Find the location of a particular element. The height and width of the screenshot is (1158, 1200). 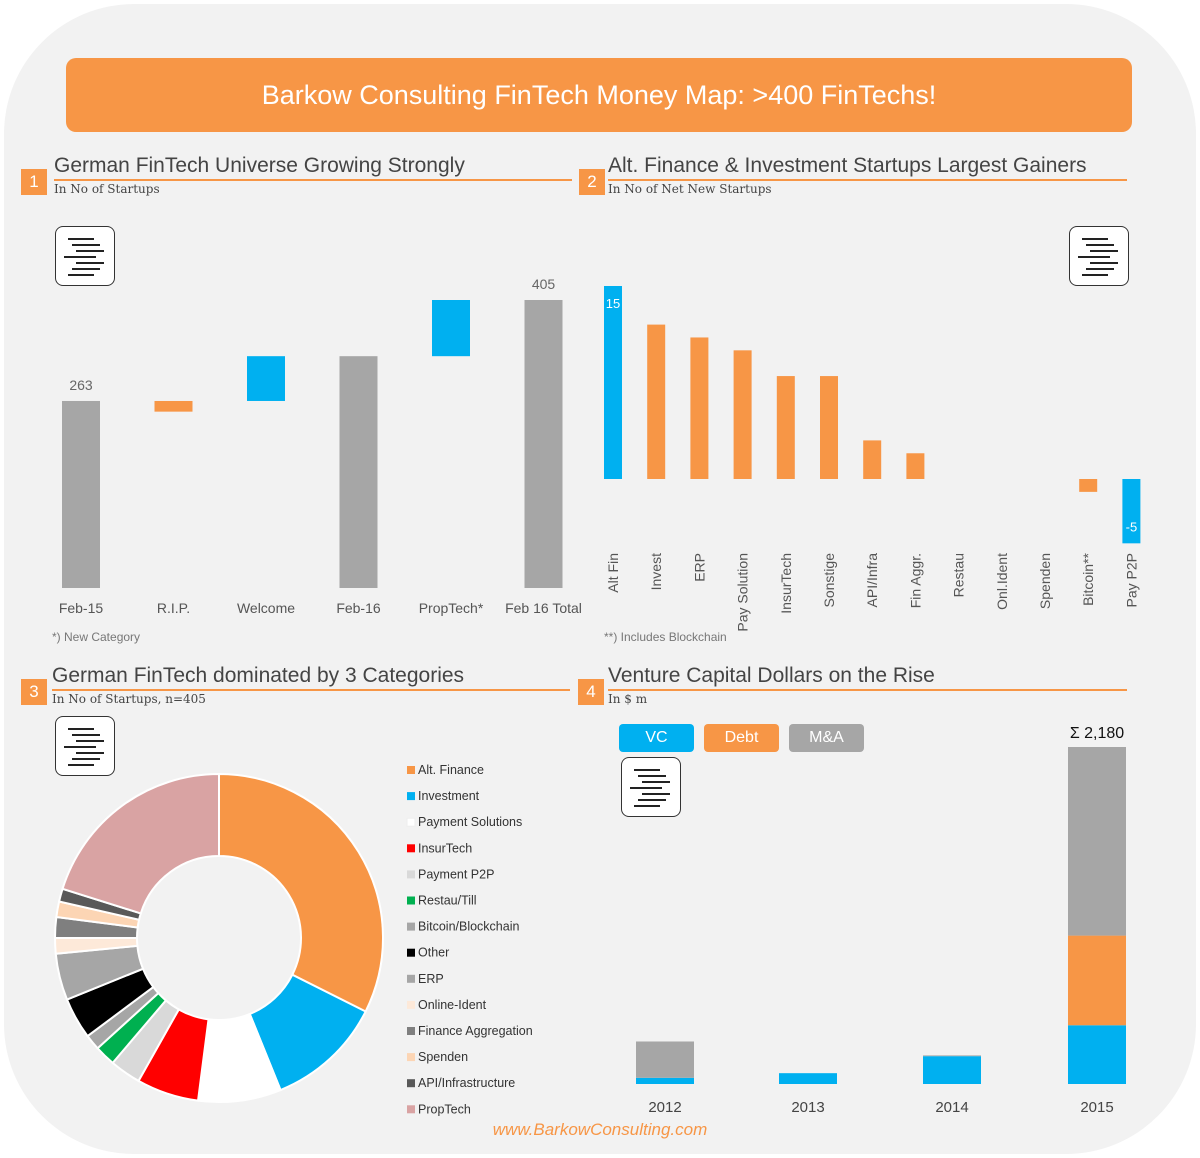

panel-4-subtitle: In $ m is located at coordinates (628, 699).